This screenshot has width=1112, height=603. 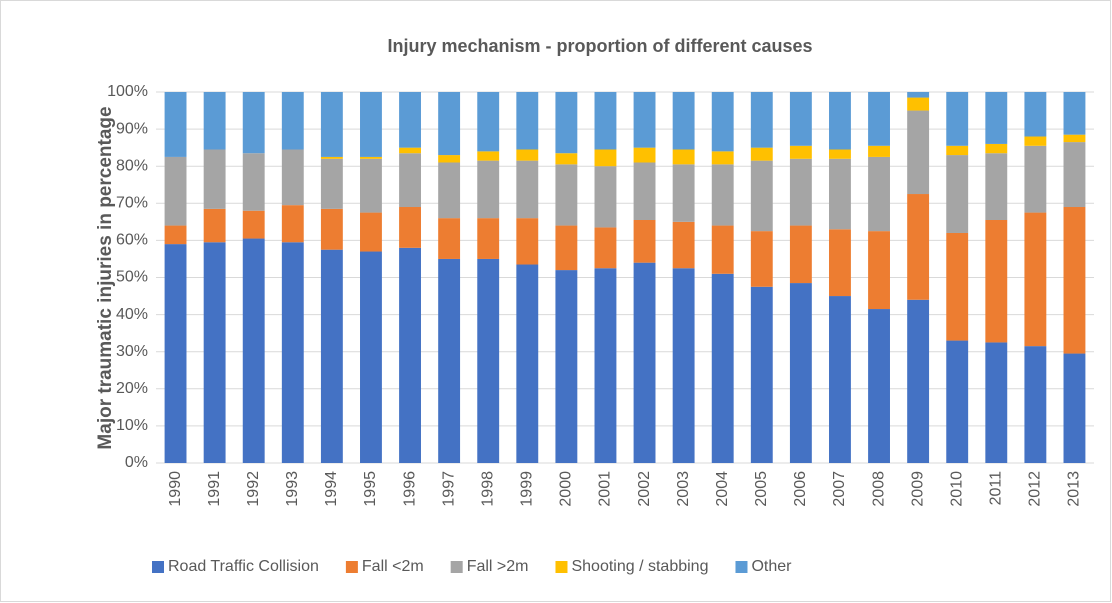 What do you see at coordinates (409, 489) in the screenshot?
I see `x-tick-label: 1996` at bounding box center [409, 489].